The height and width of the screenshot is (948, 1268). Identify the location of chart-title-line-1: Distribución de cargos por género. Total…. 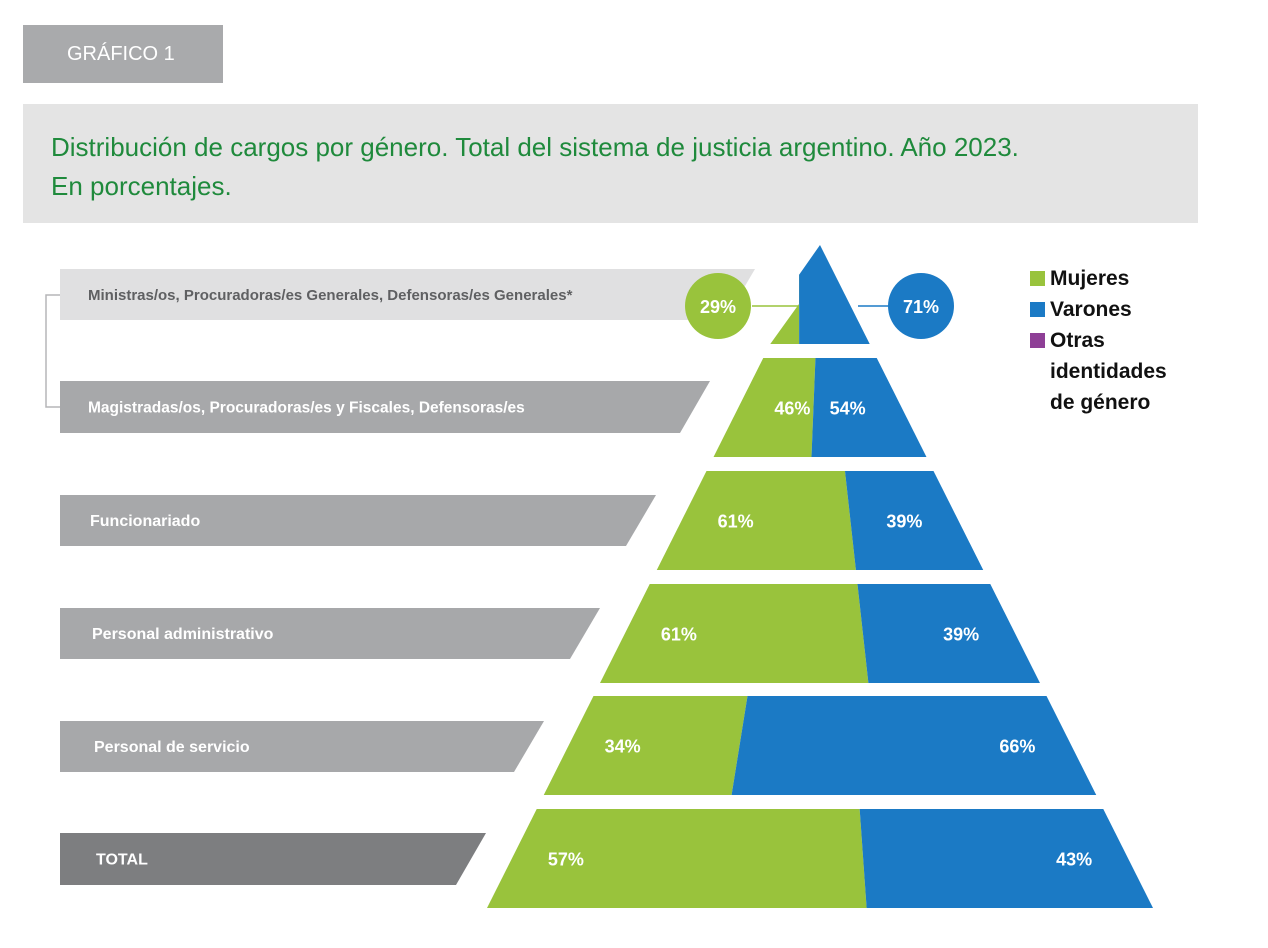
(535, 147).